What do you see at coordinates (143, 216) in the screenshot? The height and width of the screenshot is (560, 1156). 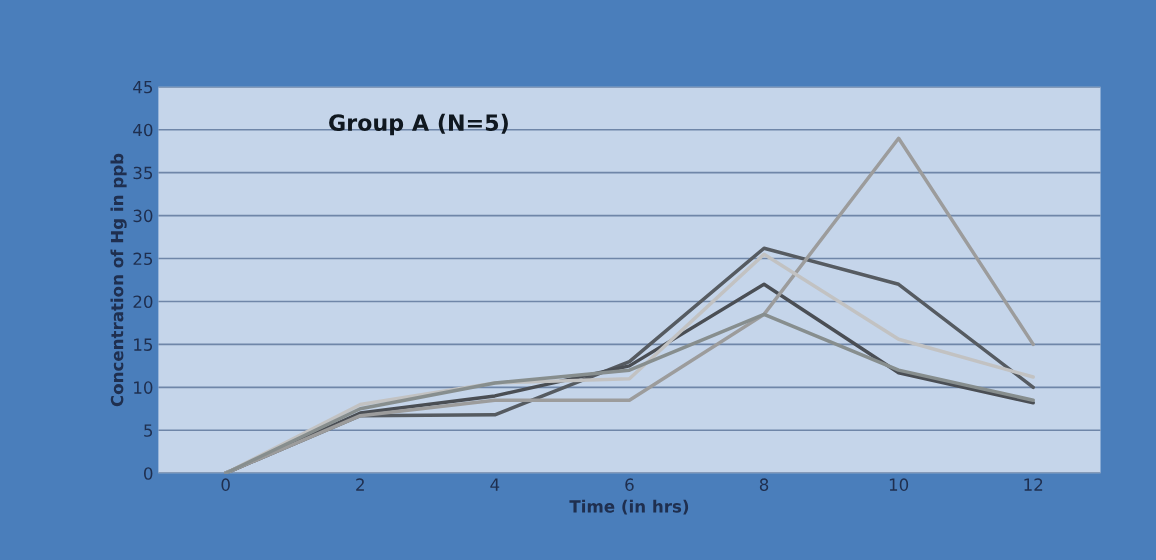 I see `y-tick-label: 30` at bounding box center [143, 216].